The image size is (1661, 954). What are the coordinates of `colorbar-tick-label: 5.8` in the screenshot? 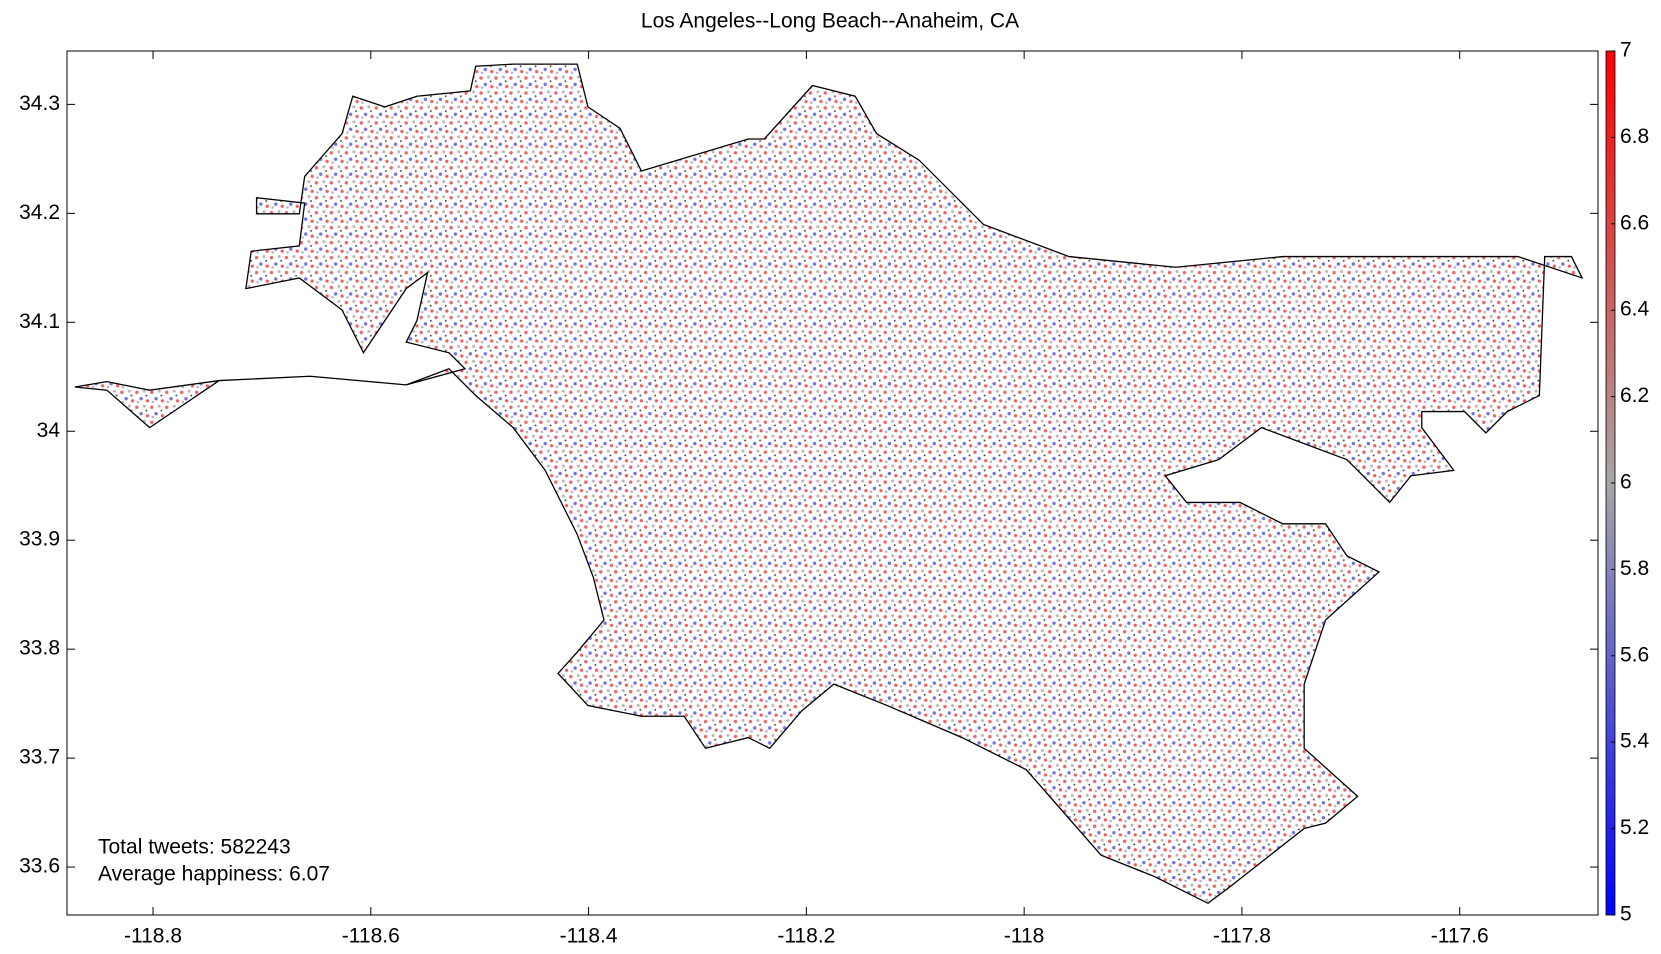 It's located at (1634, 568).